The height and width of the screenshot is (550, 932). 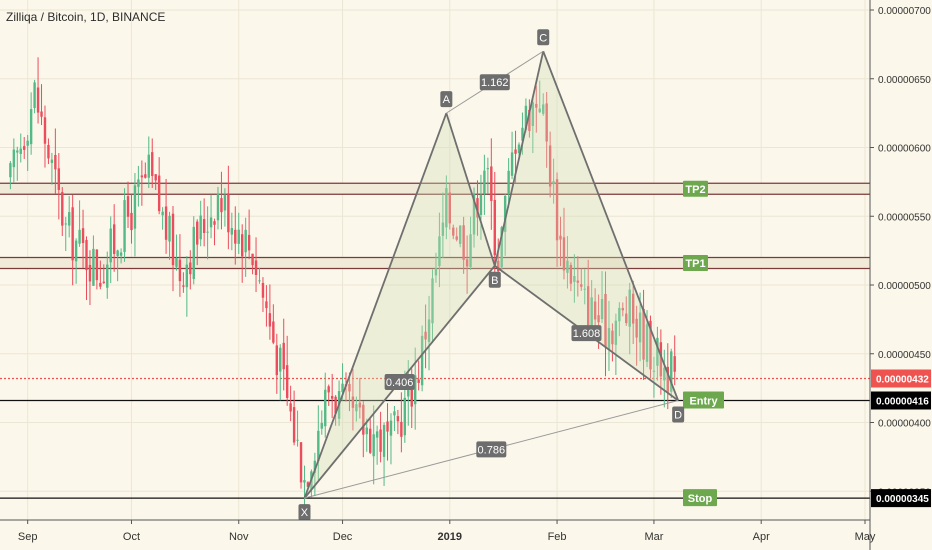 I want to click on pattern-fill-xab, so click(x=399, y=306).